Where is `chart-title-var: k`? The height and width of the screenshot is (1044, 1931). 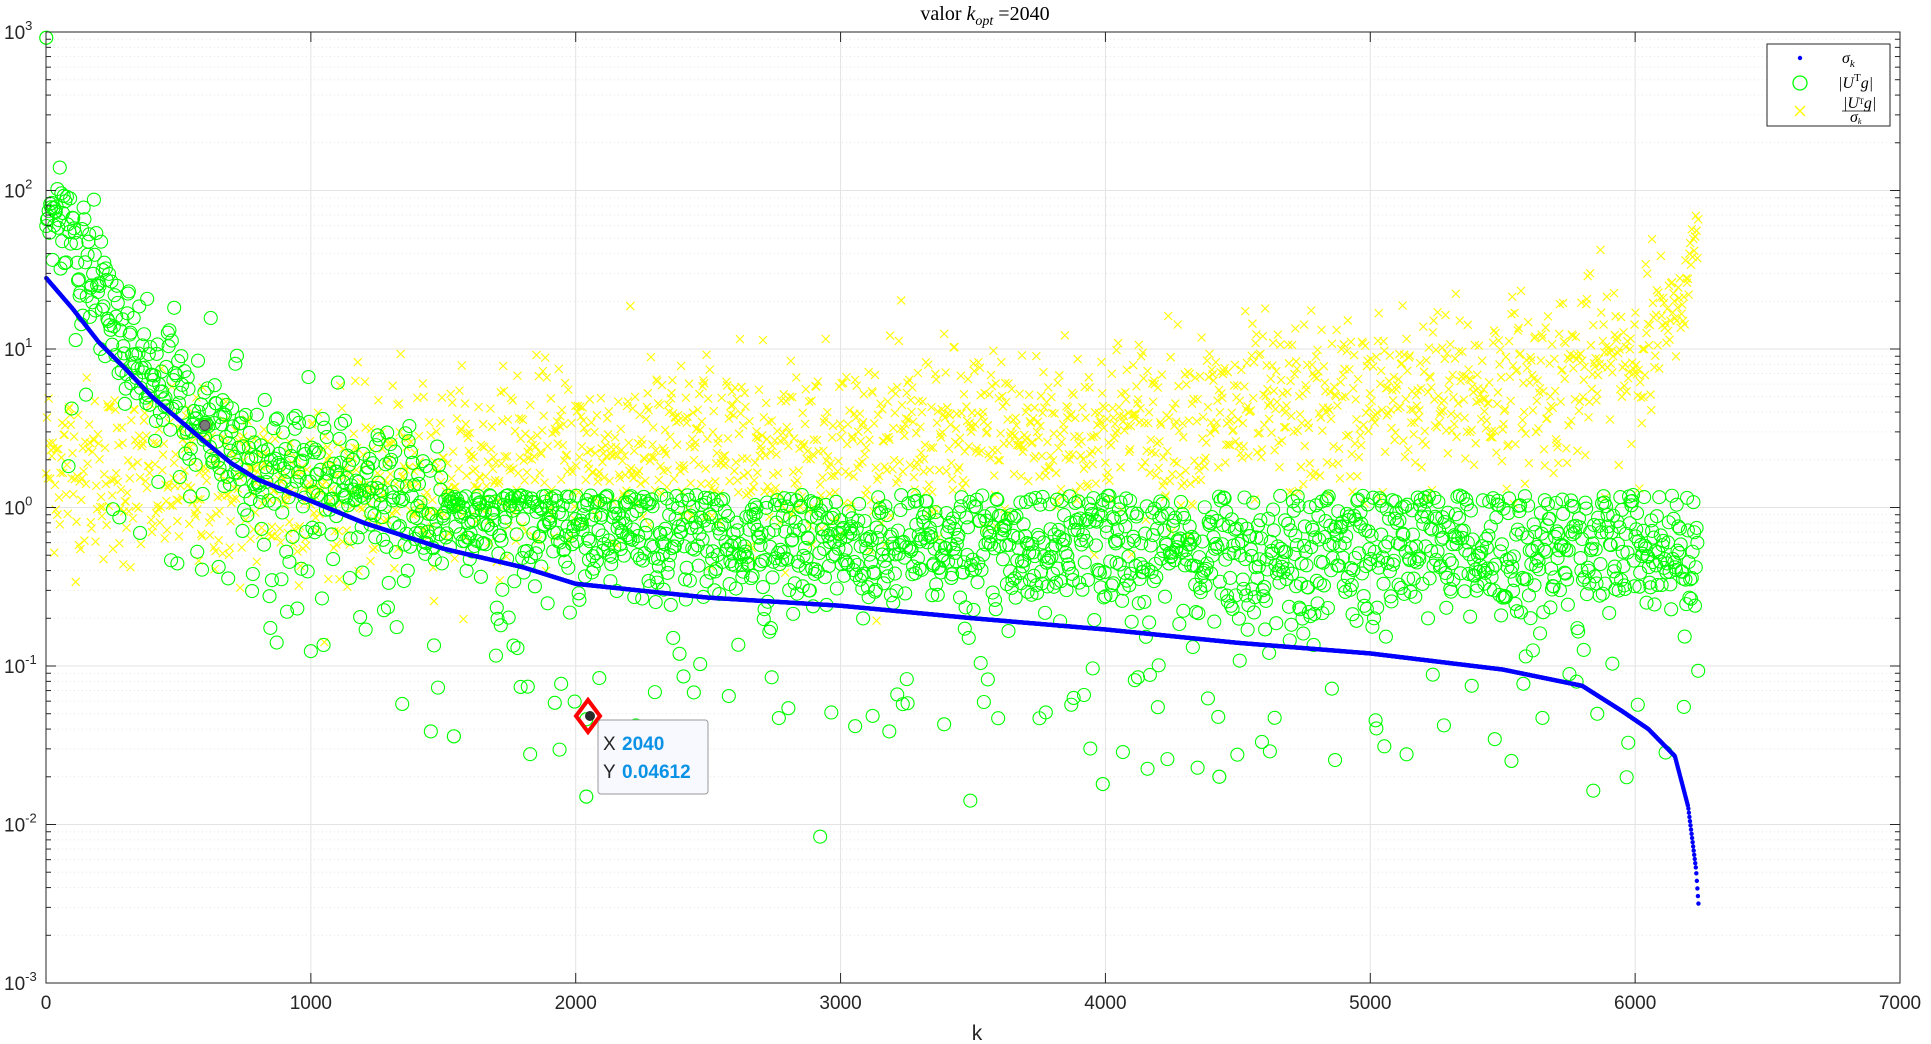 chart-title-var: k is located at coordinates (972, 14).